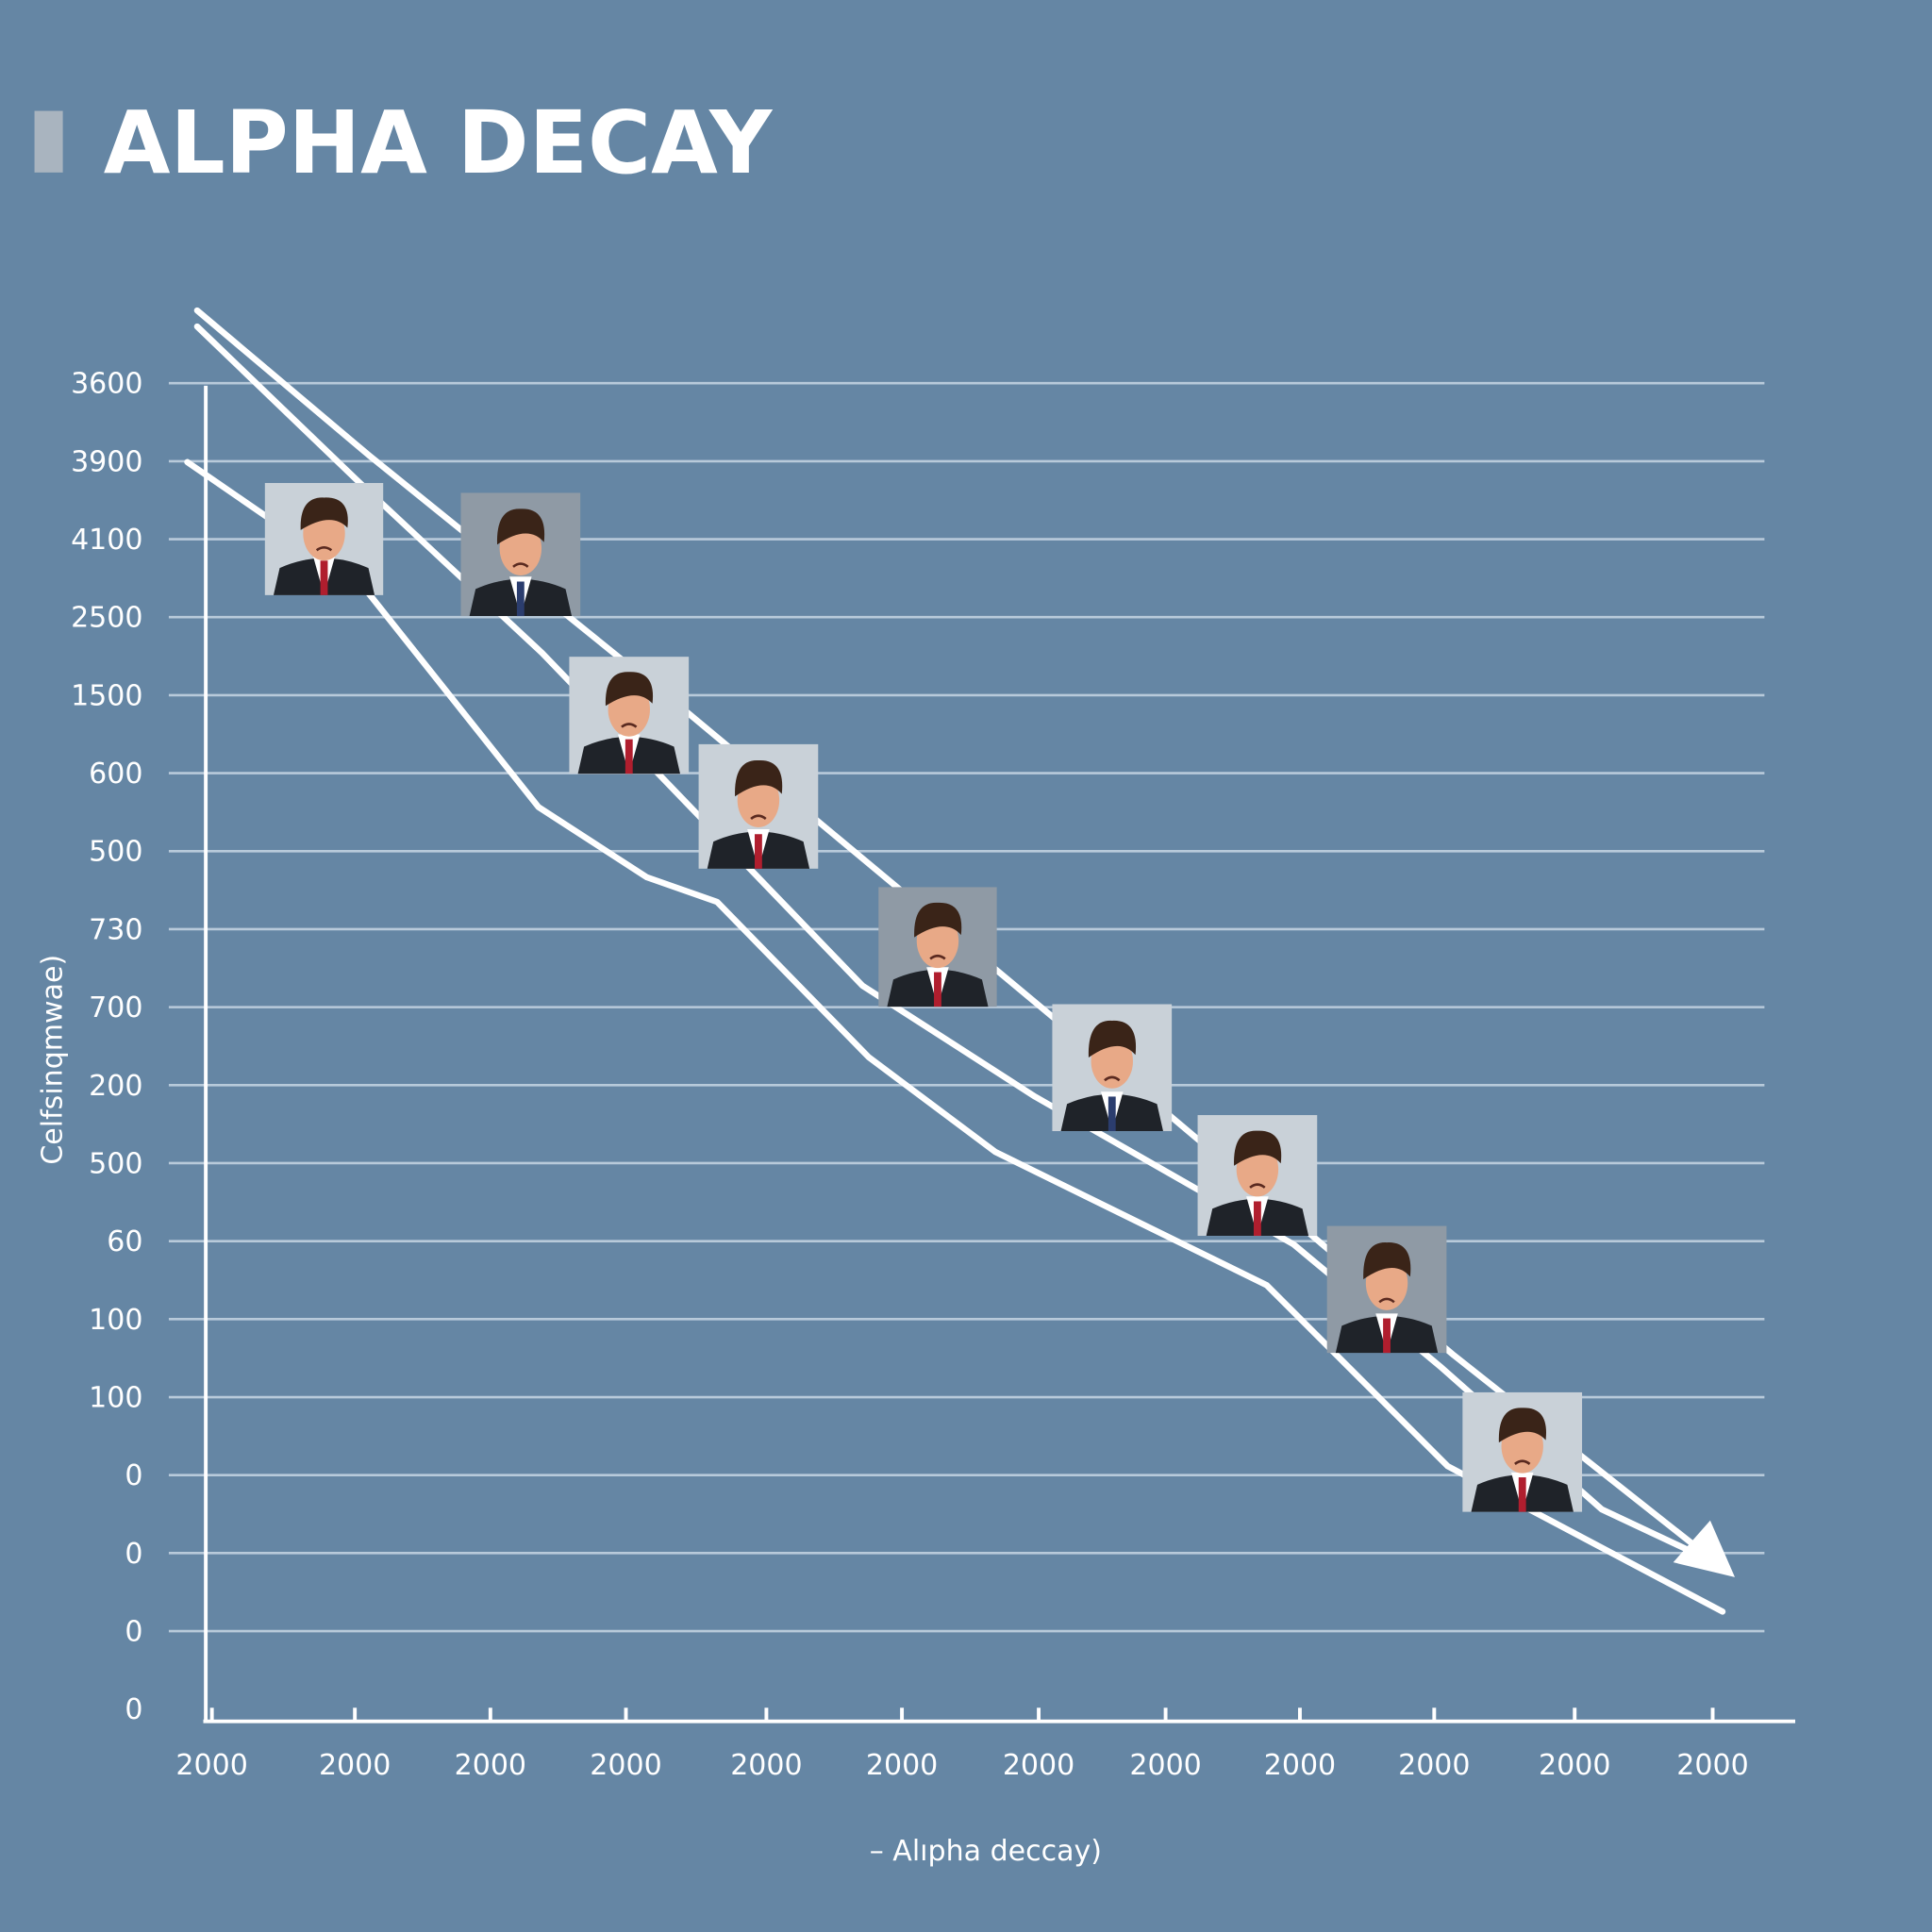  What do you see at coordinates (49, 141) in the screenshot?
I see `title-marker` at bounding box center [49, 141].